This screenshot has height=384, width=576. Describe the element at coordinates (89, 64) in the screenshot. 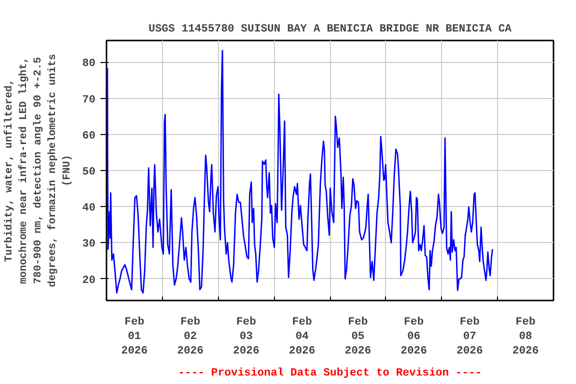

I see `y-tick-label: 80` at that location.